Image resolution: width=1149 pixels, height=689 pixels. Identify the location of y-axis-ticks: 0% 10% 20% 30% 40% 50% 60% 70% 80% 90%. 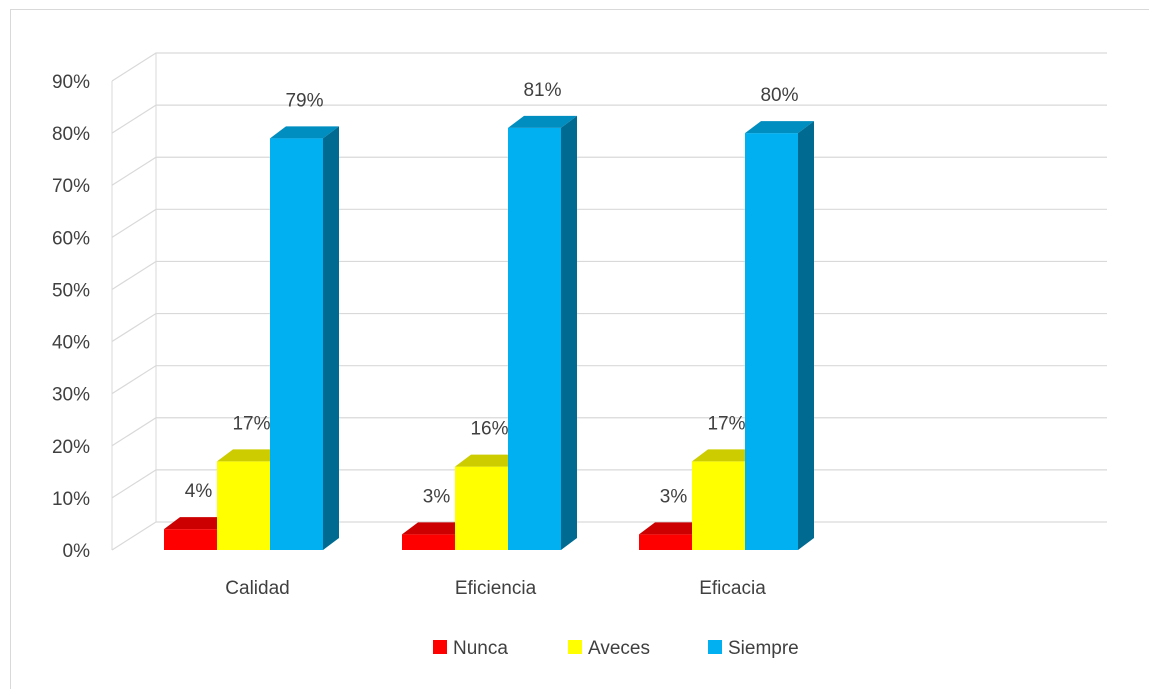
(71, 317).